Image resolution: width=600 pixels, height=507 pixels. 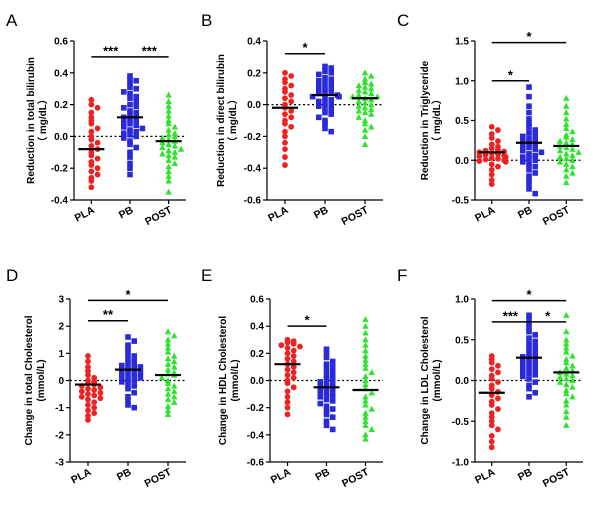 I want to click on panel-letter: D, so click(x=12, y=275).